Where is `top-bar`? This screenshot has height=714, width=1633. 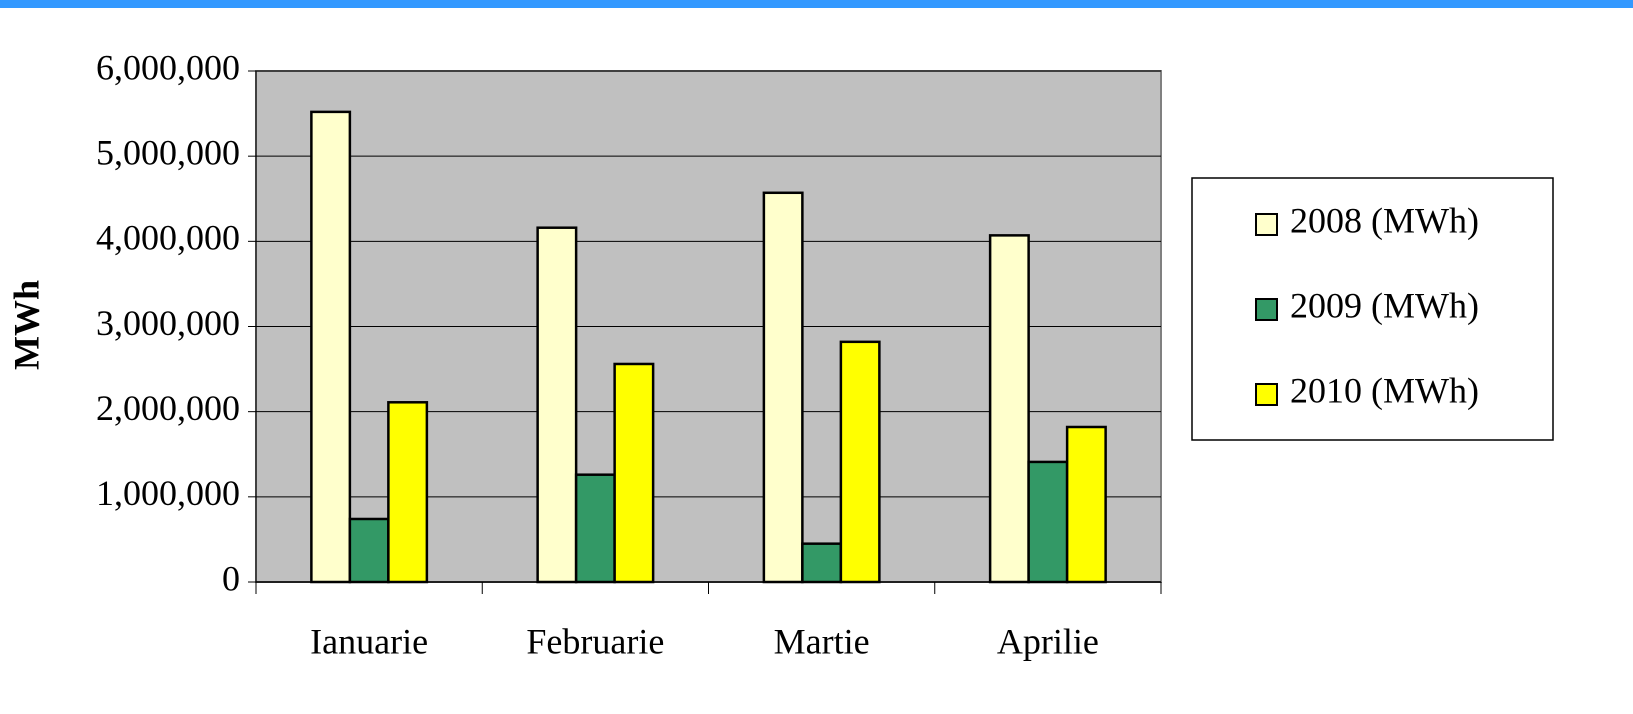 top-bar is located at coordinates (816, 4).